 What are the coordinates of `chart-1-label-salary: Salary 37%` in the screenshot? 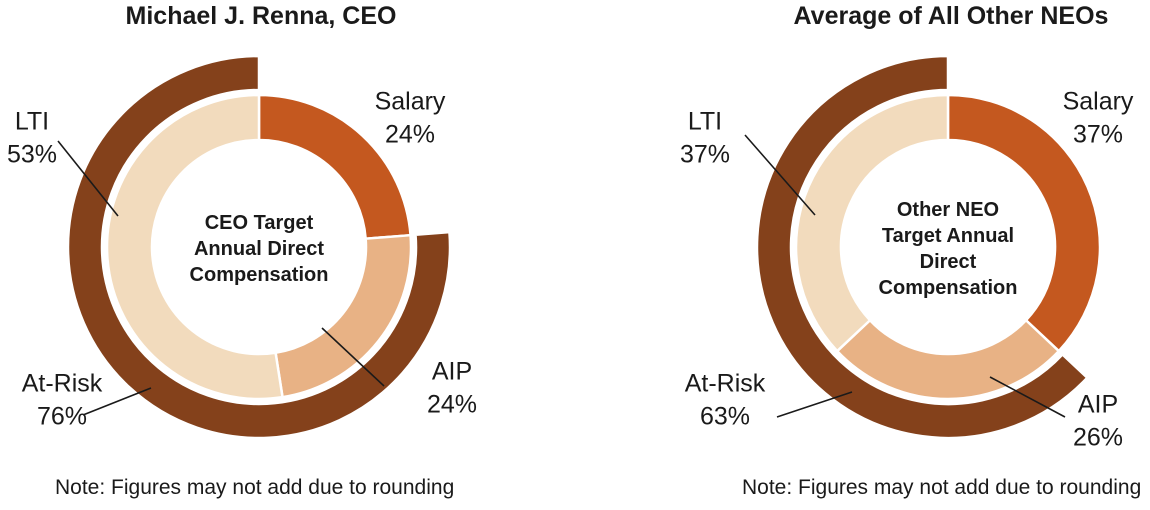 It's located at (1098, 118).